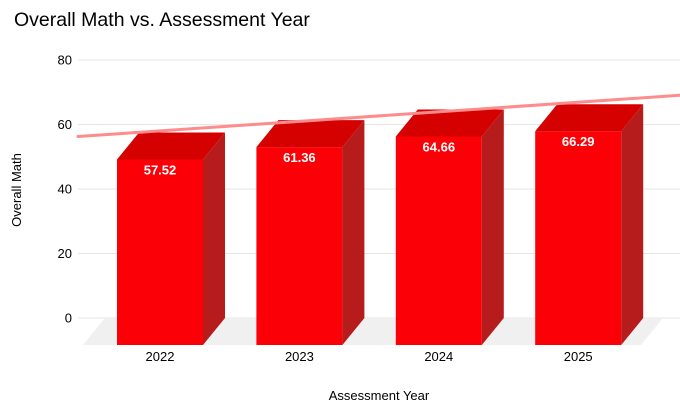  What do you see at coordinates (65, 253) in the screenshot?
I see `y-axis-tick-label: 20` at bounding box center [65, 253].